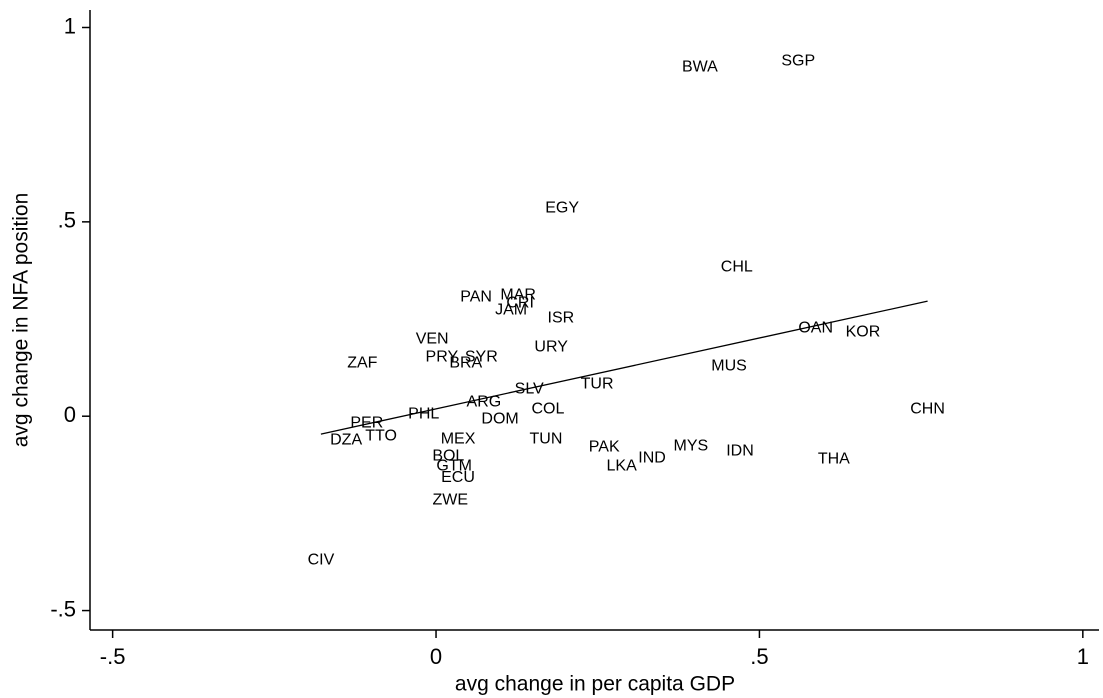  What do you see at coordinates (652, 457) in the screenshot?
I see `point-label: IND` at bounding box center [652, 457].